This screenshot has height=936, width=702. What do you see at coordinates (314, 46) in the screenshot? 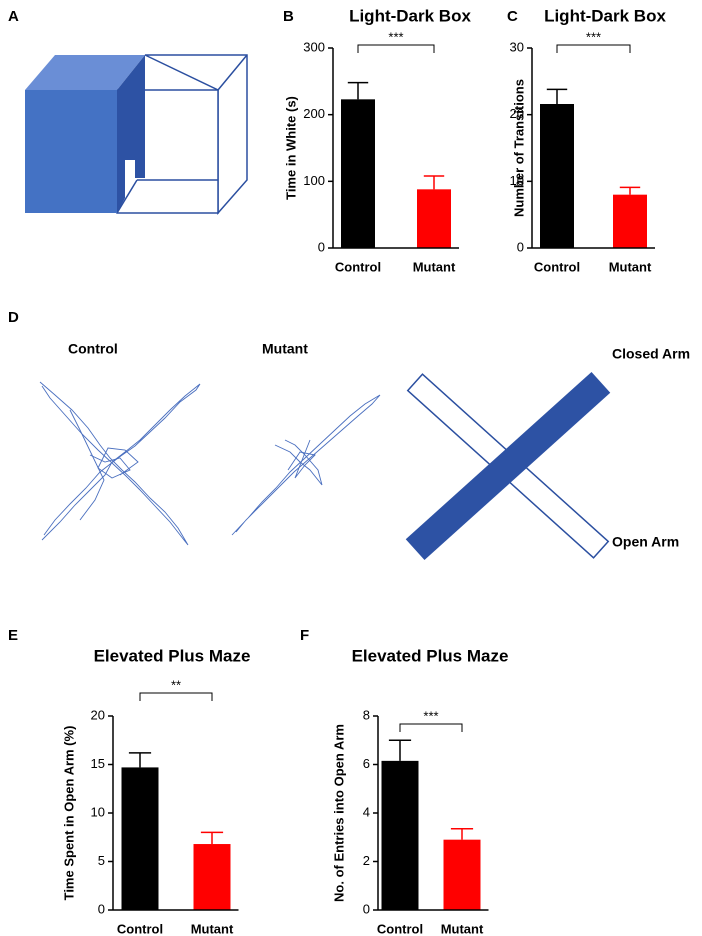
I see `y-tick-label: 300` at bounding box center [314, 46].